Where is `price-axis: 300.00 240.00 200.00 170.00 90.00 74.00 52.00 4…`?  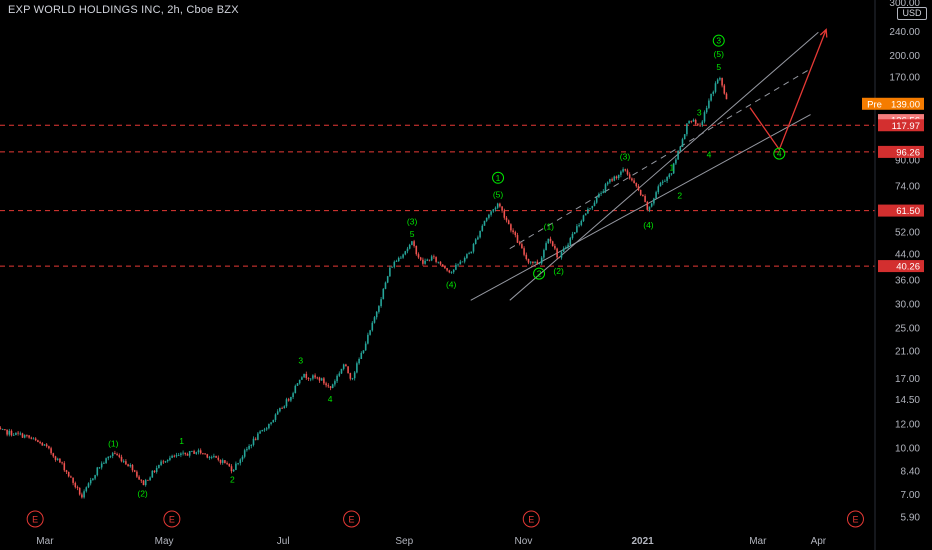
price-axis: 300.00 240.00 200.00 170.00 90.00 74.00 52.00 4… is located at coordinates (904, 262).